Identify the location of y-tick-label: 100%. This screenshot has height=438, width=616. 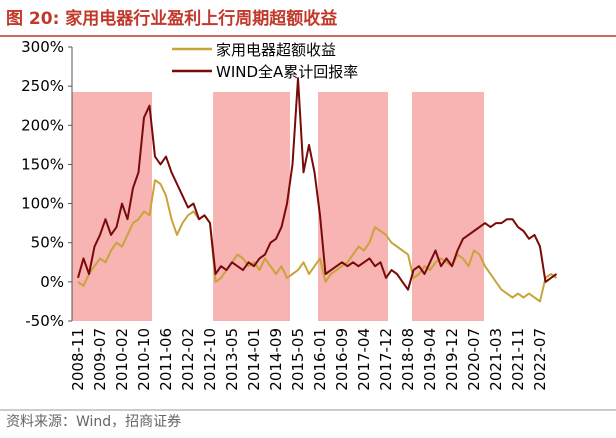
(42, 204).